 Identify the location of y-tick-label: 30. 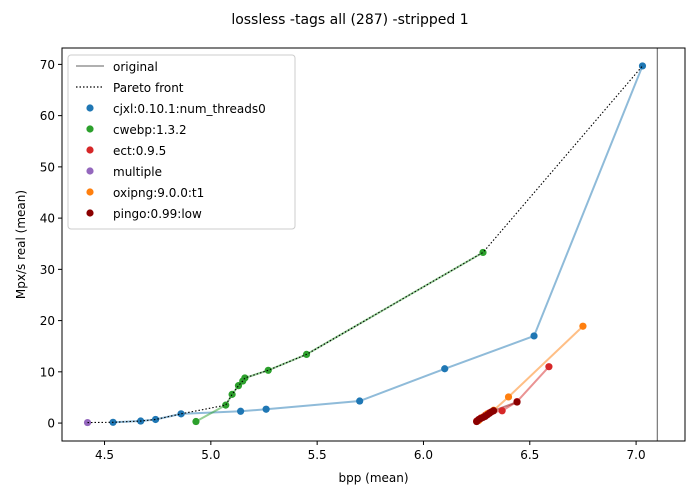
(47, 270).